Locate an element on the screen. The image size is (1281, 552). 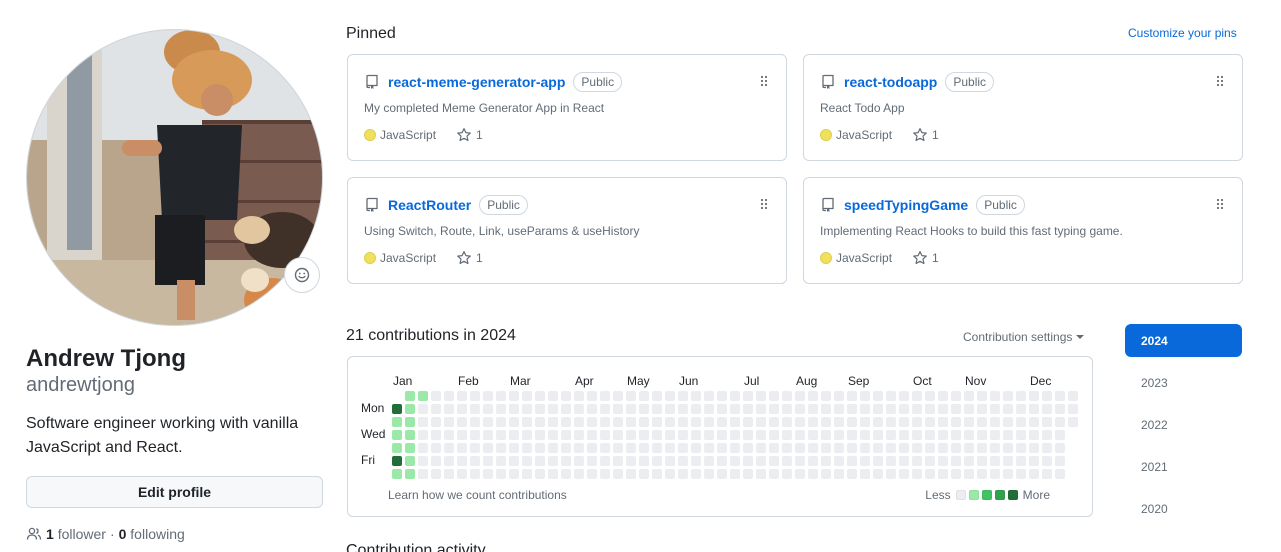
year-link-2023: 2023 is located at coordinates (1154, 382).